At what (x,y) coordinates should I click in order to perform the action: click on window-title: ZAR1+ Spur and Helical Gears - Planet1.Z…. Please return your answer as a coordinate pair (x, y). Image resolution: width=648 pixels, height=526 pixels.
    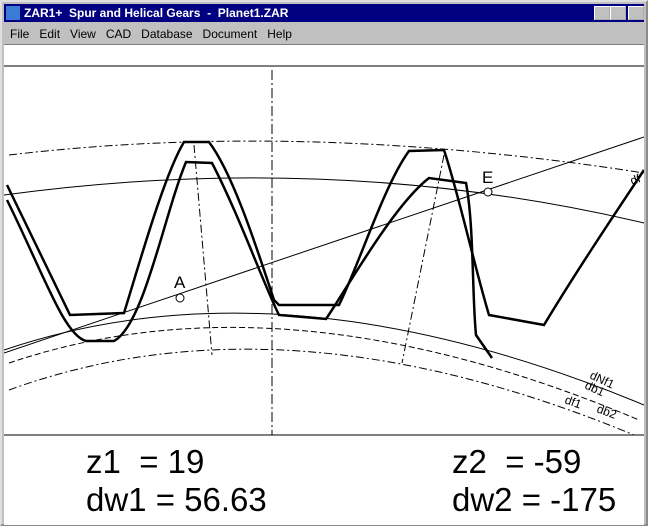
    Looking at the image, I should click on (156, 13).